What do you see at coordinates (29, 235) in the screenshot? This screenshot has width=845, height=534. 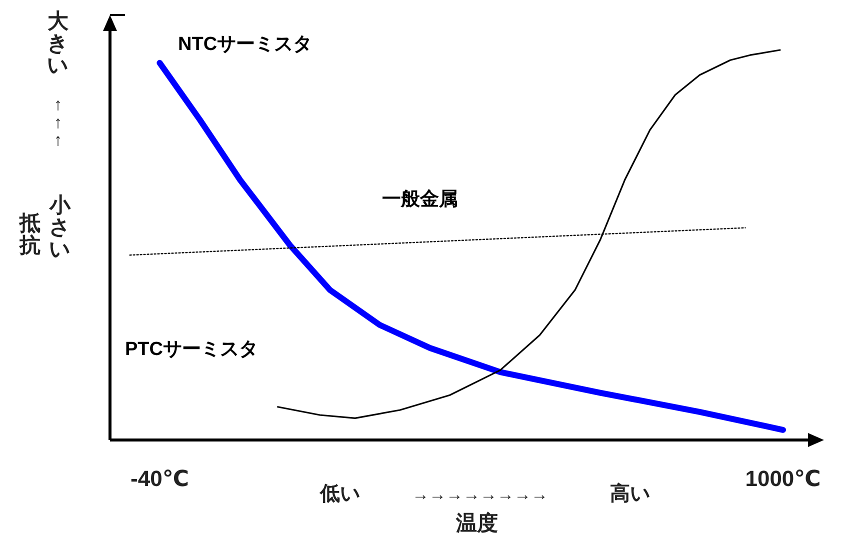 I see `y-axis-title: 抵抗` at bounding box center [29, 235].